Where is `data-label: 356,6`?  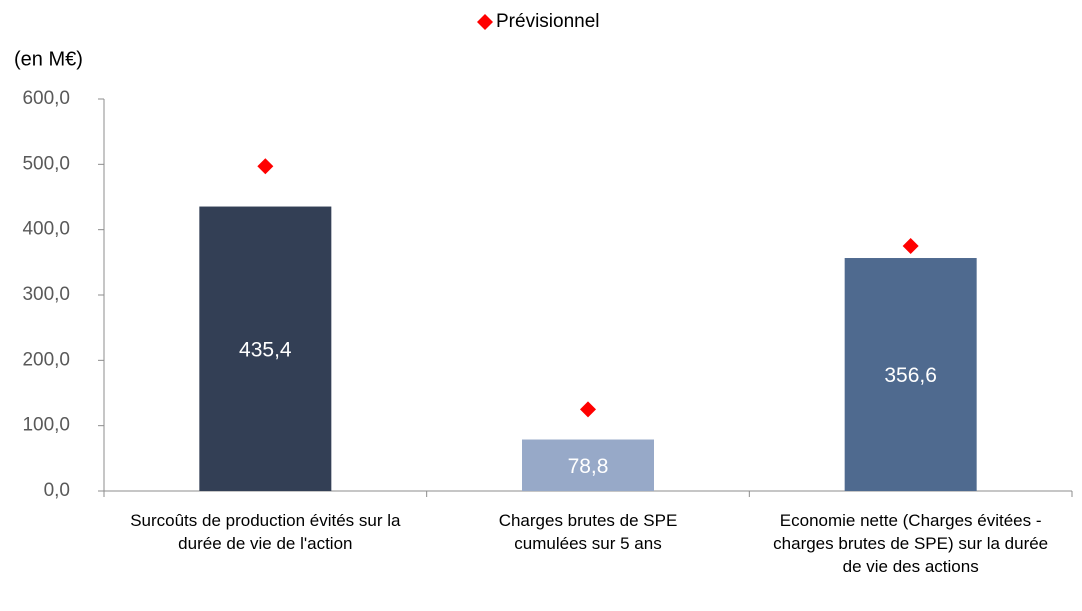
data-label: 356,6 is located at coordinates (910, 375).